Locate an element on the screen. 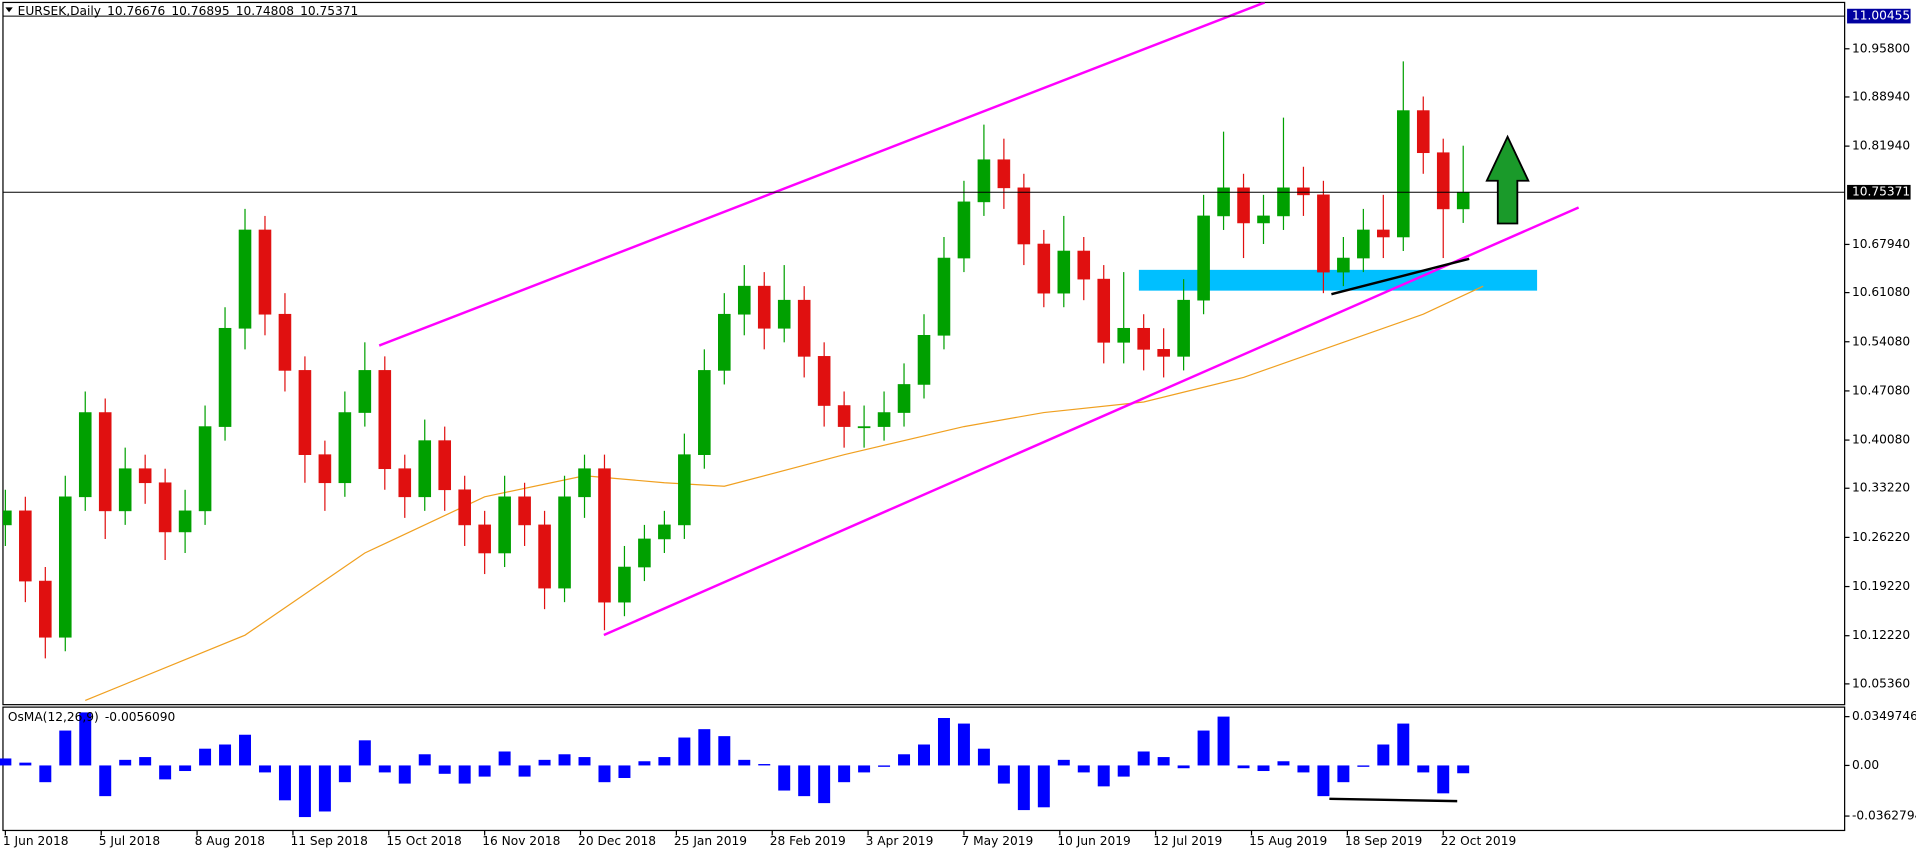 This screenshot has width=1916, height=850. ohlc-high: 10.76895 is located at coordinates (200, 10).